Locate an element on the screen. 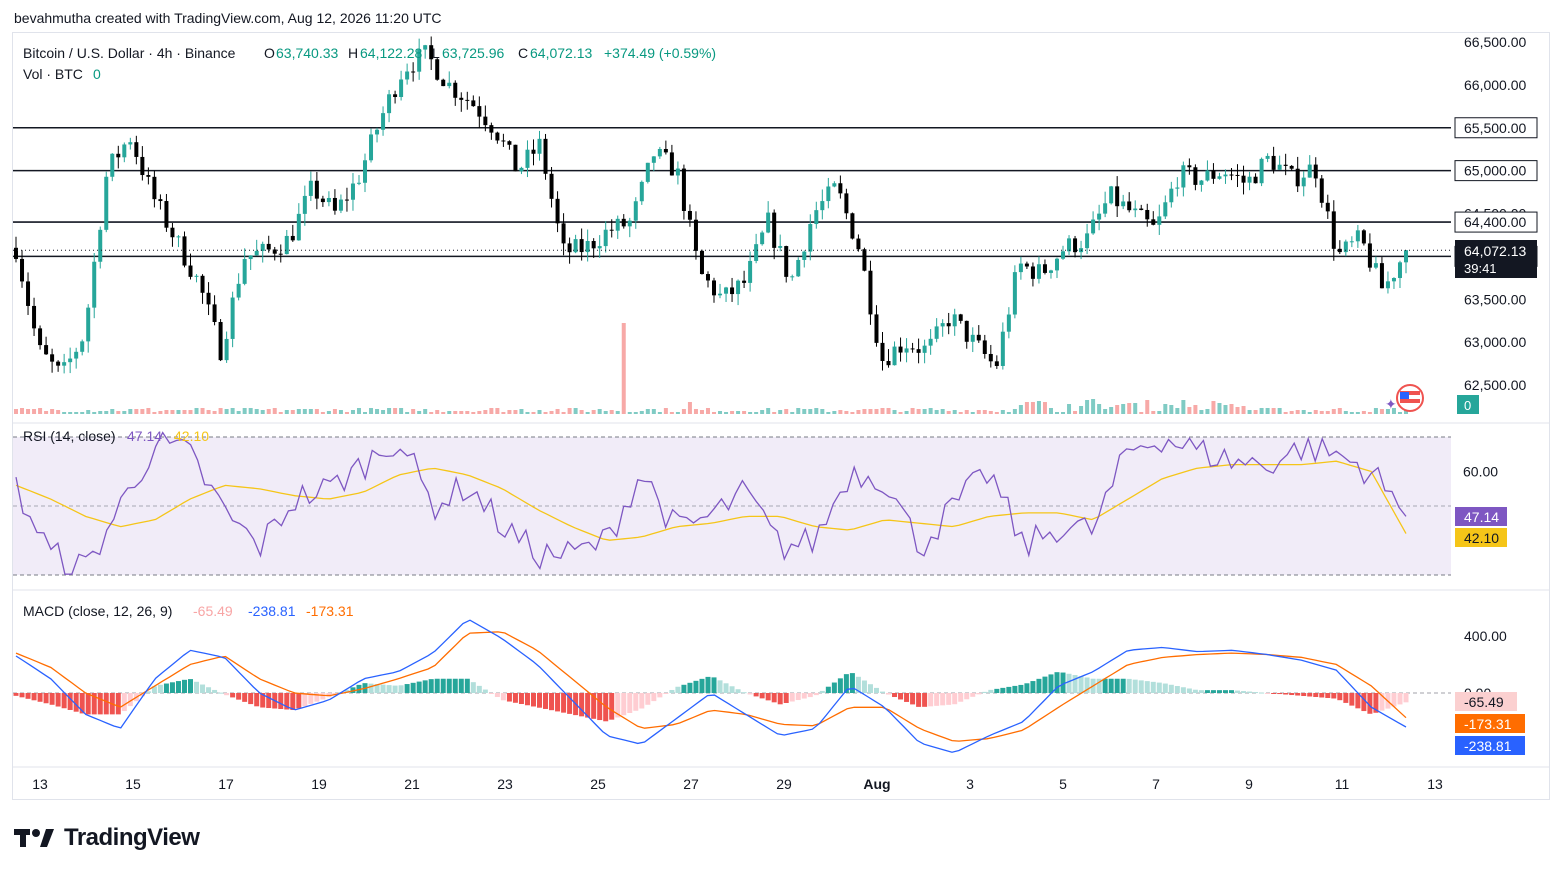 The image size is (1563, 876). us-flag-events-icon is located at coordinates (1410, 398).